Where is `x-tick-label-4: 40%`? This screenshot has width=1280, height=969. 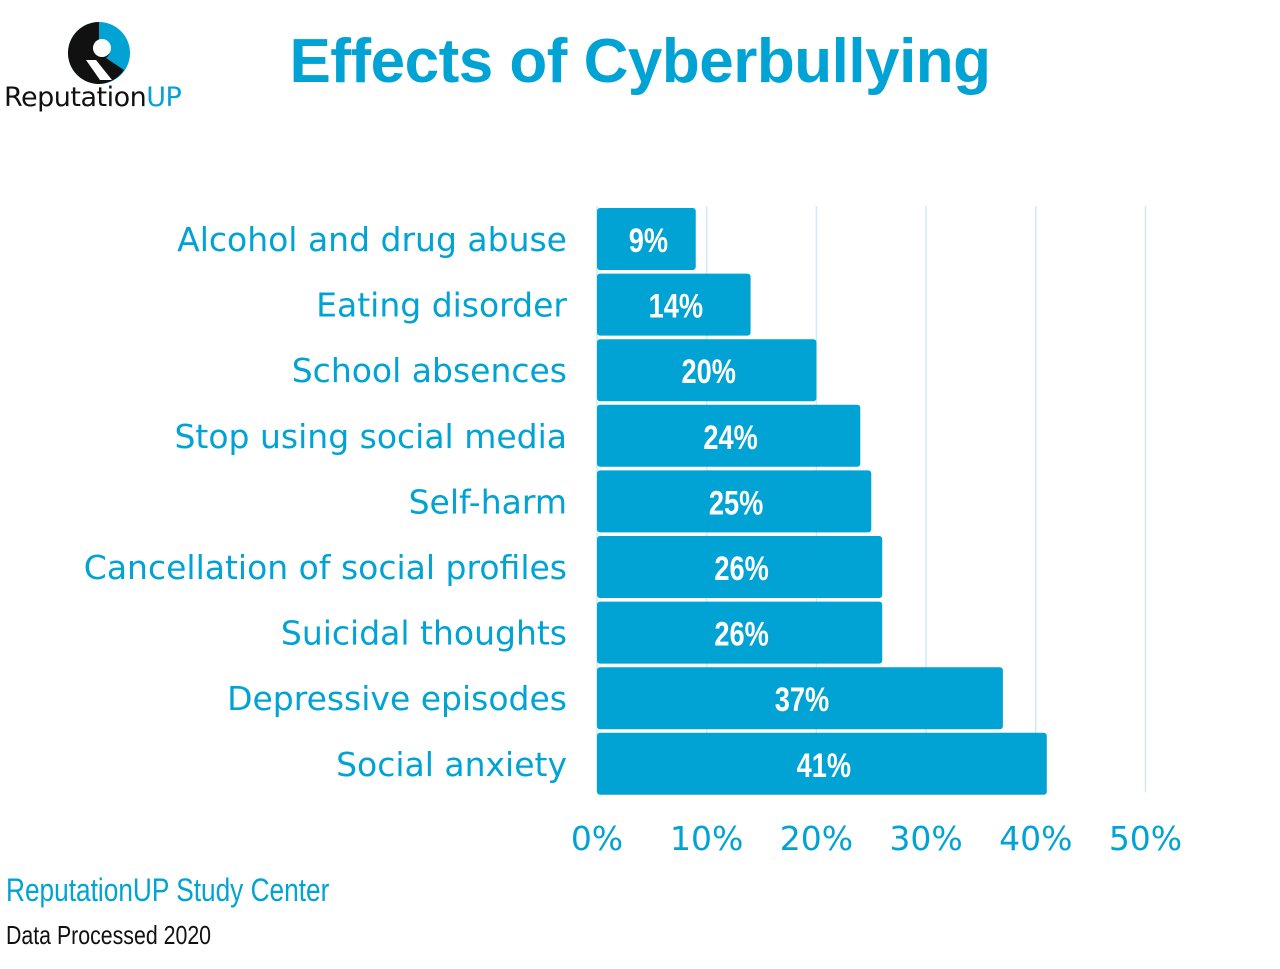 x-tick-label-4: 40% is located at coordinates (1035, 838).